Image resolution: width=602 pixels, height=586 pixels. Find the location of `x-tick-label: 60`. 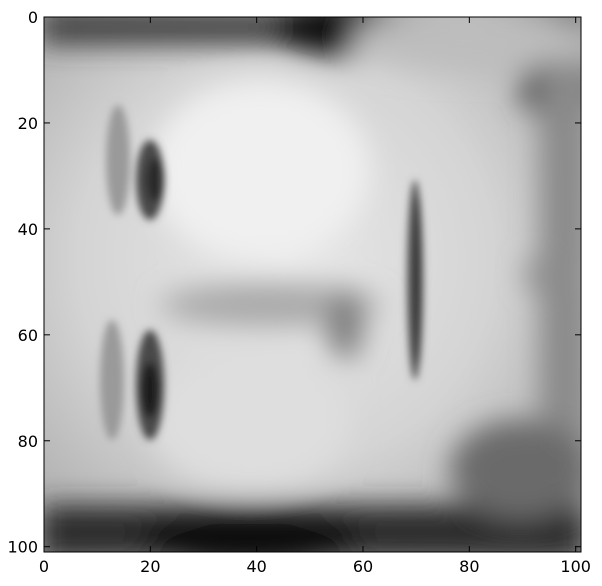

x-tick-label: 60 is located at coordinates (363, 566).